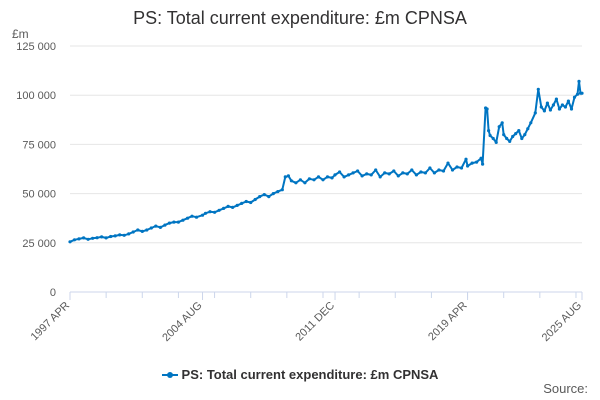 The width and height of the screenshot is (600, 400). Describe the element at coordinates (39, 244) in the screenshot. I see `y-tick-label: 25 000` at that location.